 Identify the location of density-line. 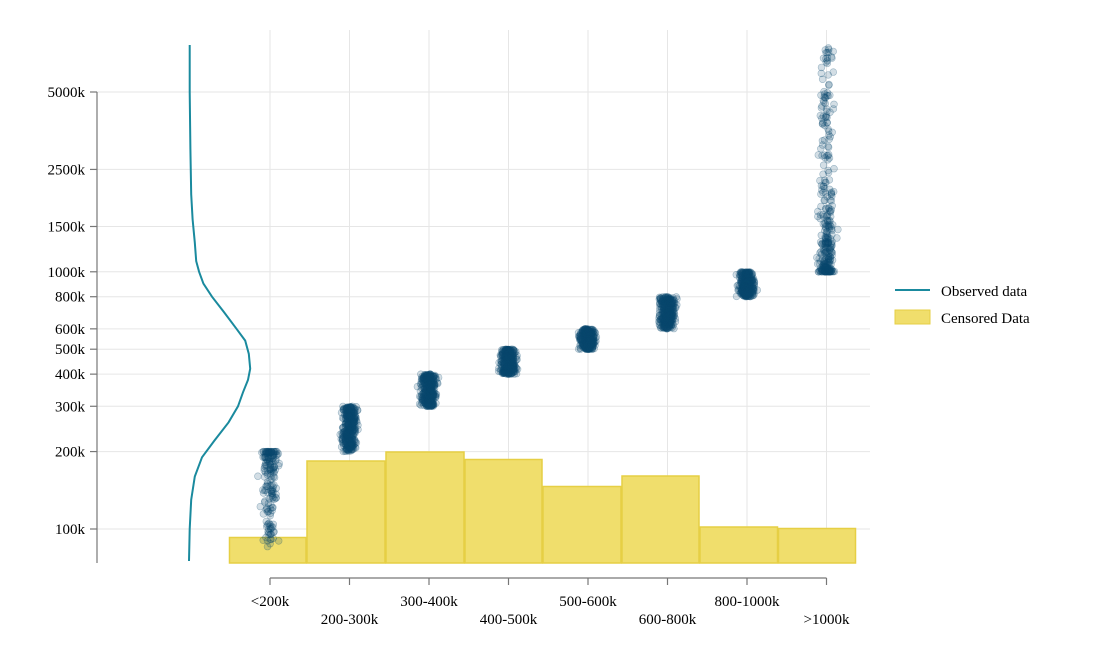
(220, 303).